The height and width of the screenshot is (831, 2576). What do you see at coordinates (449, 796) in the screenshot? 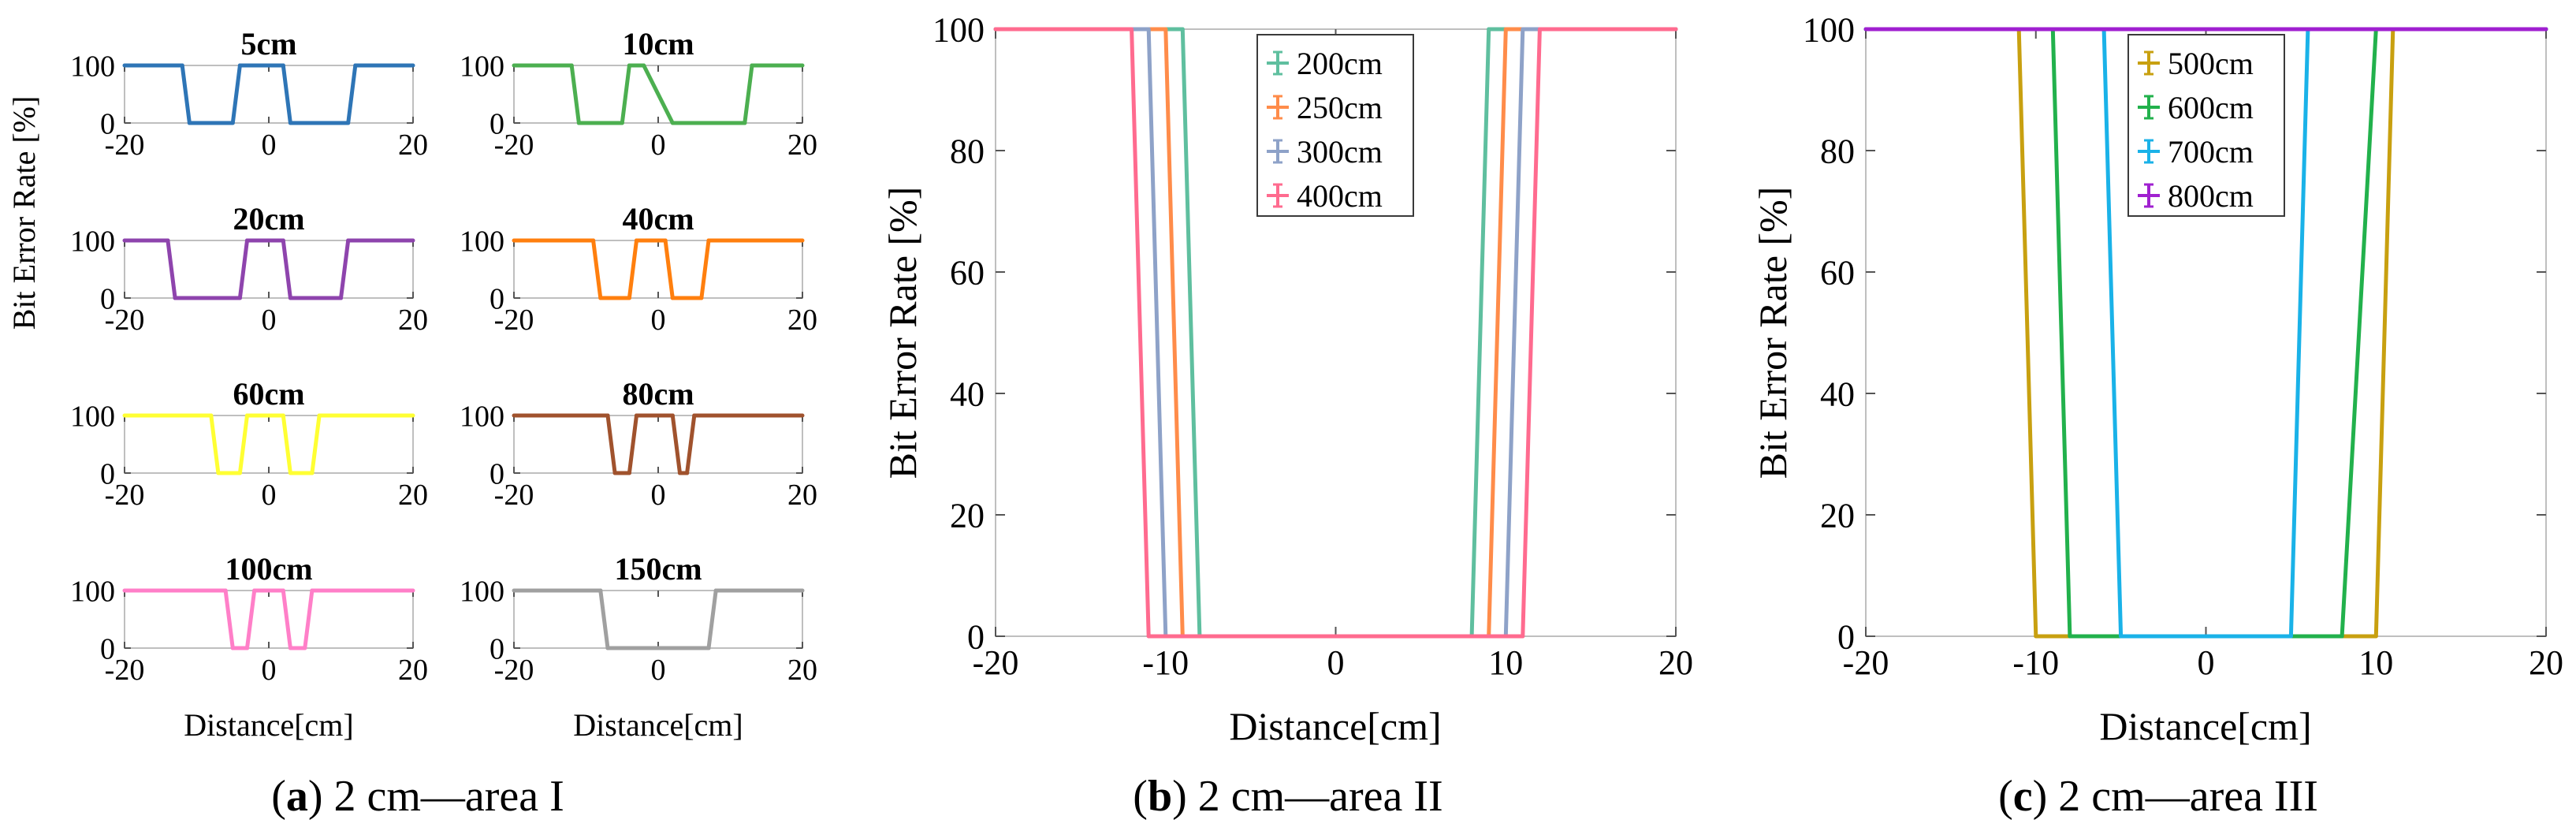
I see `caption-text: 2 cm—area I` at bounding box center [449, 796].